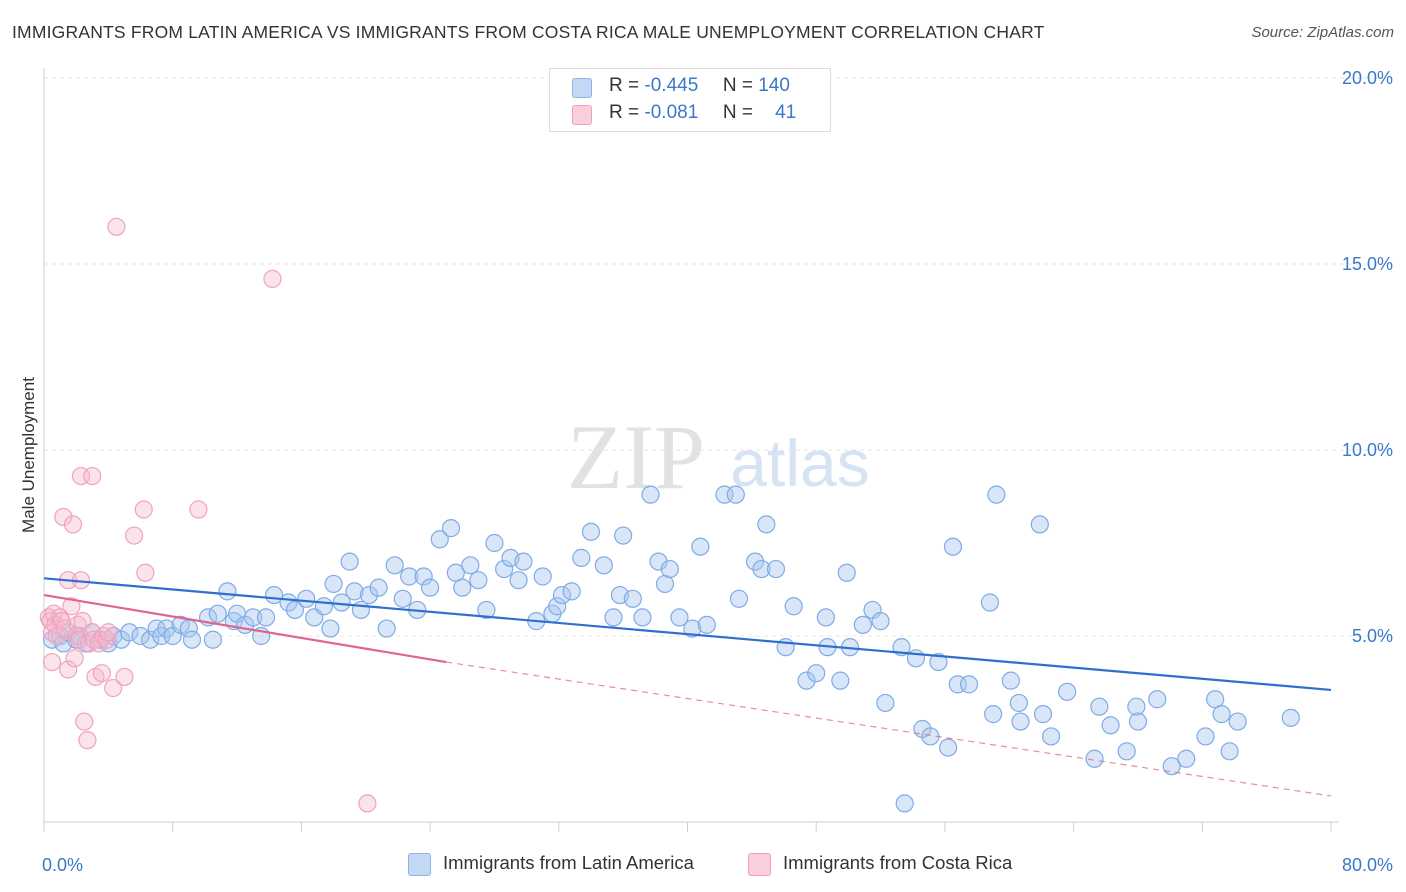 Image resolution: width=1406 pixels, height=892 pixels. What do you see at coordinates (62, 865) in the screenshot?
I see `x-tick-label: 0.0%` at bounding box center [62, 865].